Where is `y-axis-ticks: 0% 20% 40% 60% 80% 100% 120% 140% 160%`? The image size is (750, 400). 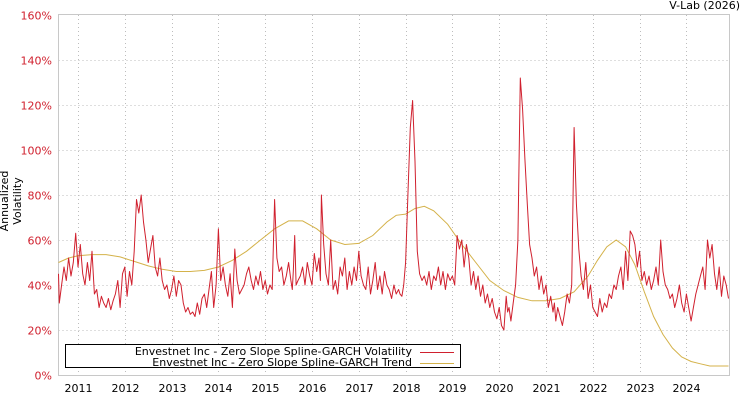 y-axis-ticks: 0% 20% 40% 60% 80% 100% 120% 140% 160% is located at coordinates (36, 196).